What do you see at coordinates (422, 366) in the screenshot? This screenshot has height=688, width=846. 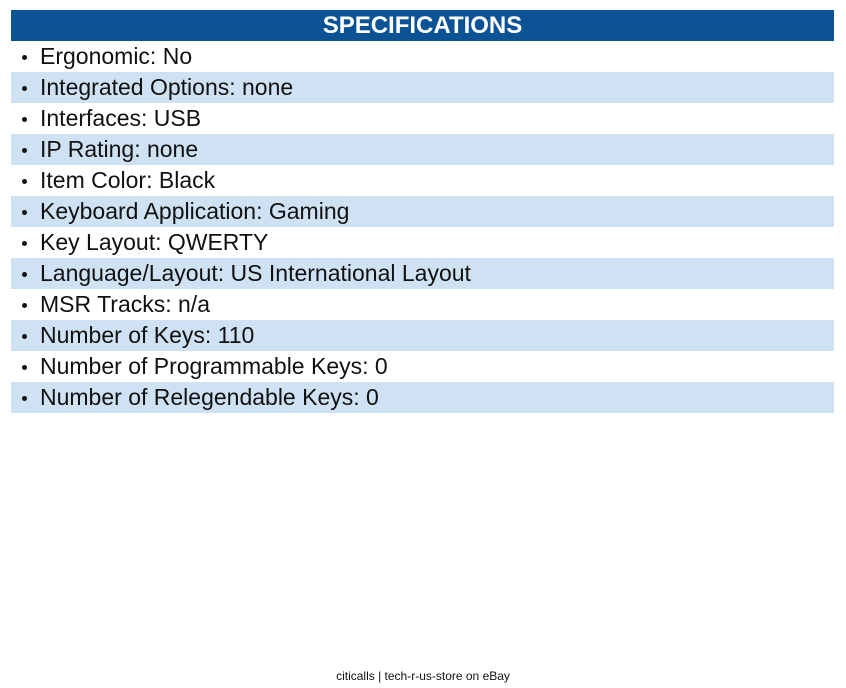 I see `spec-row: Number of Programmable Keys: 0` at bounding box center [422, 366].